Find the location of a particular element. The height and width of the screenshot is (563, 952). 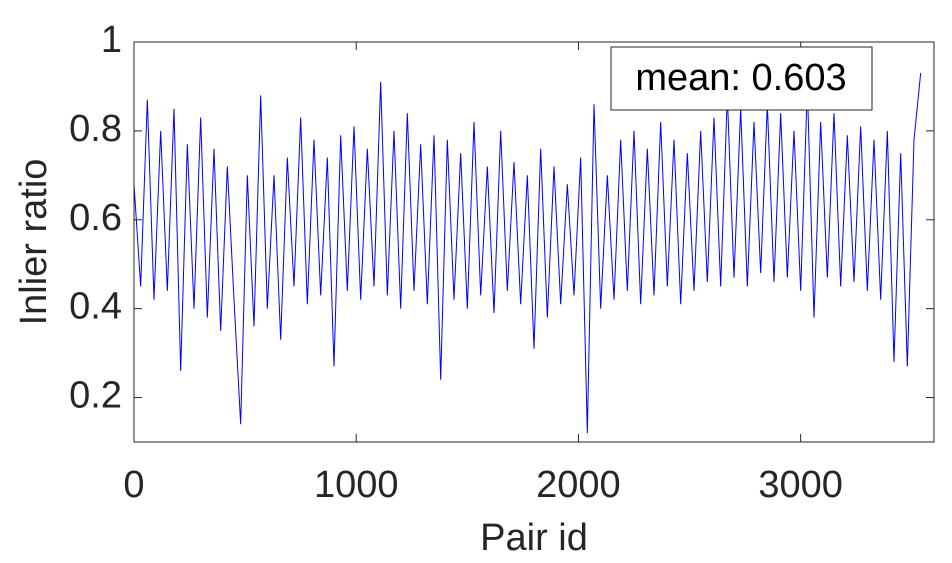

y-tick-label: 0.8 is located at coordinates (95, 129).